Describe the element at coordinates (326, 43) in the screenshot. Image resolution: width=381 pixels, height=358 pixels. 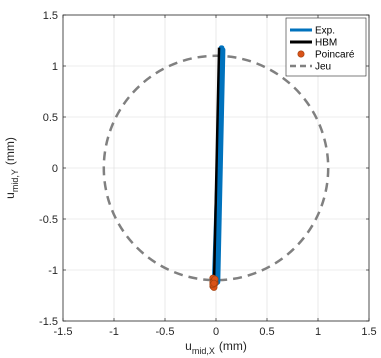
I see `legend-label-hbm: HBM` at that location.